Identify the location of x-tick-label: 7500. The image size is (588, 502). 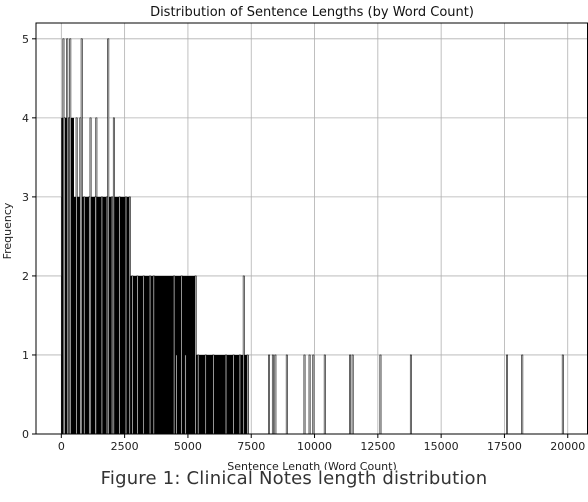
(251, 446).